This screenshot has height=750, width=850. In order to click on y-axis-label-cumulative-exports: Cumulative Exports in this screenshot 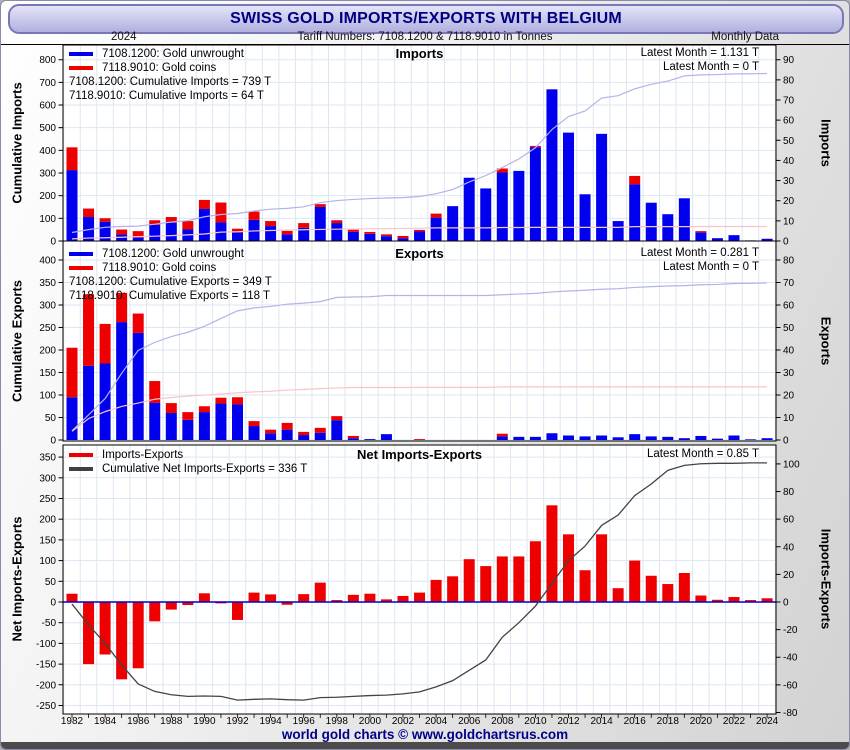, I will do `click(17, 341)`.